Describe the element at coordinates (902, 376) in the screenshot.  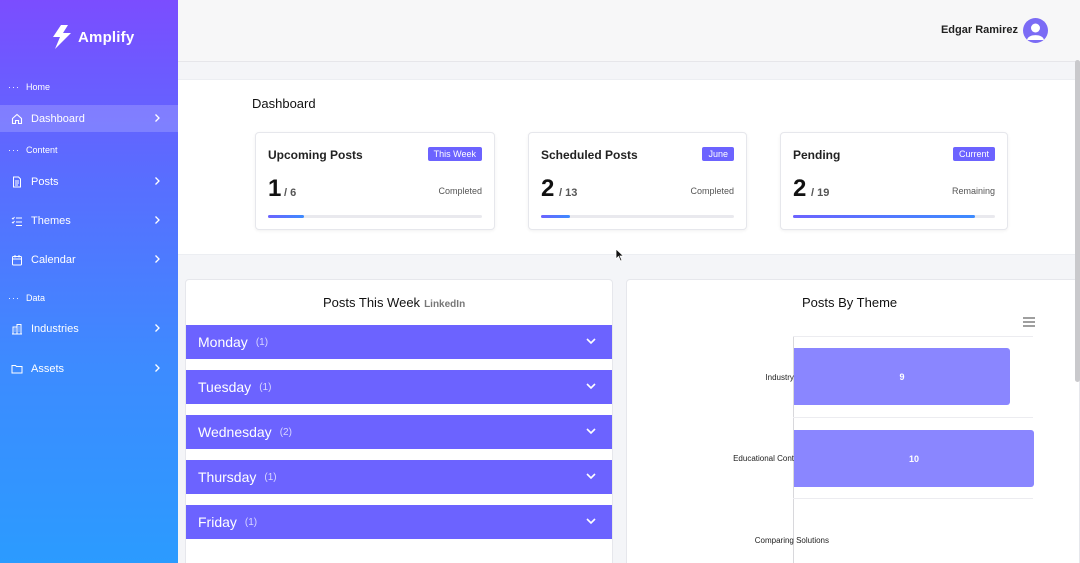
I see `bar-industry-solutions: 9` at that location.